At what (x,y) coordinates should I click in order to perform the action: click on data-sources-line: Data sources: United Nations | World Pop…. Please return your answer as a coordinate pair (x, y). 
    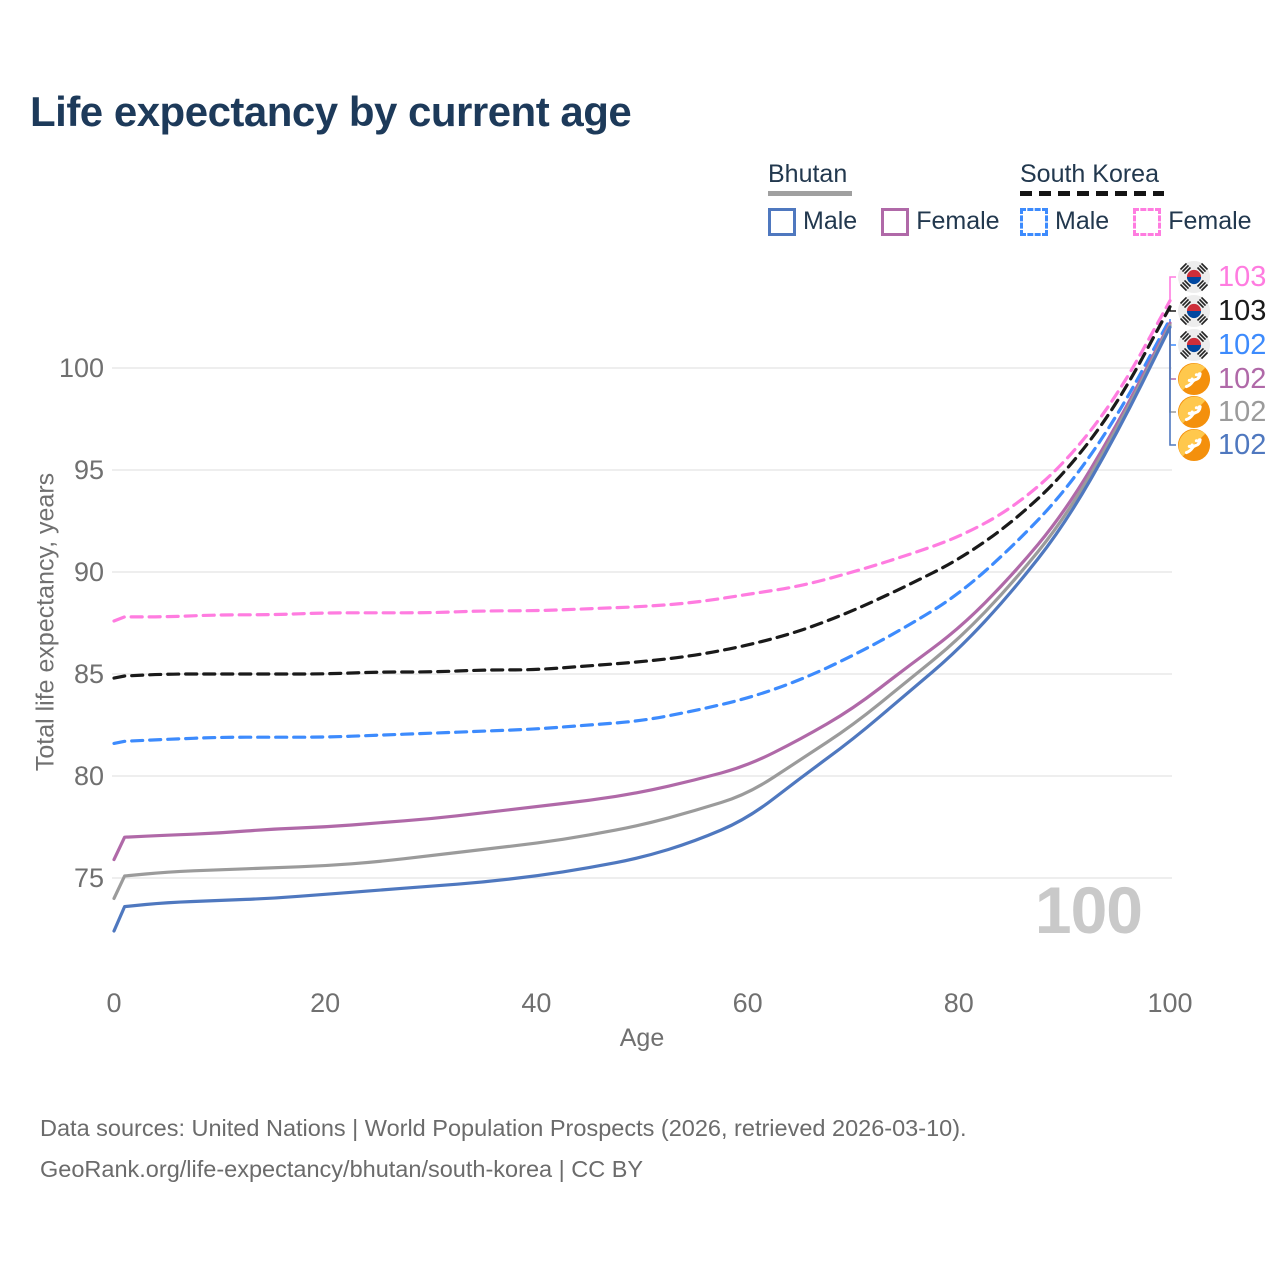
    Looking at the image, I should click on (503, 1128).